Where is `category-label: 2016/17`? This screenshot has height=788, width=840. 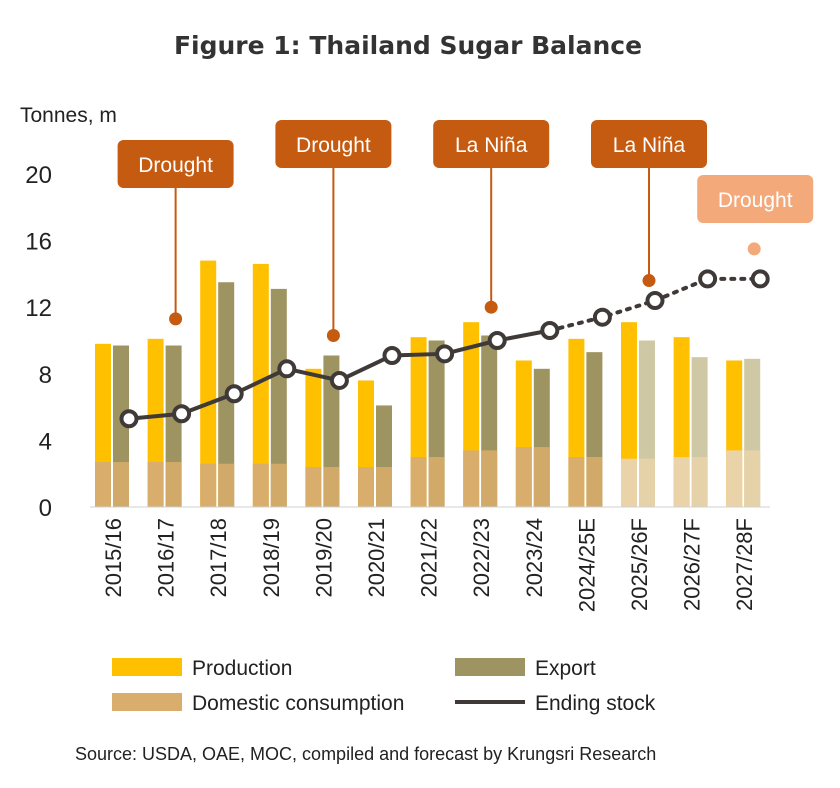 category-label: 2016/17 is located at coordinates (166, 558).